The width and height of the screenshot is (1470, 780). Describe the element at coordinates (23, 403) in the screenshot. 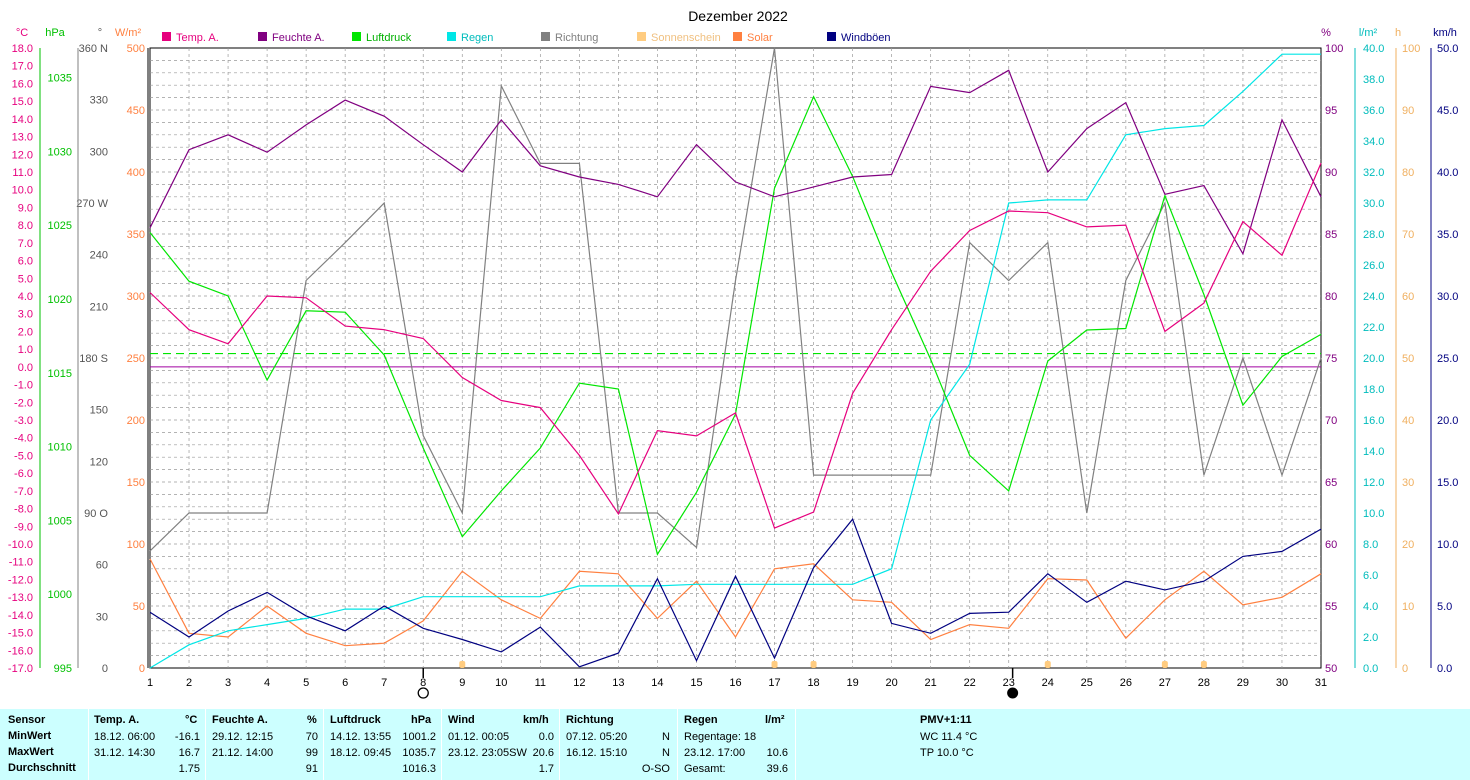

I see `temp-tick-label: -2.0` at that location.